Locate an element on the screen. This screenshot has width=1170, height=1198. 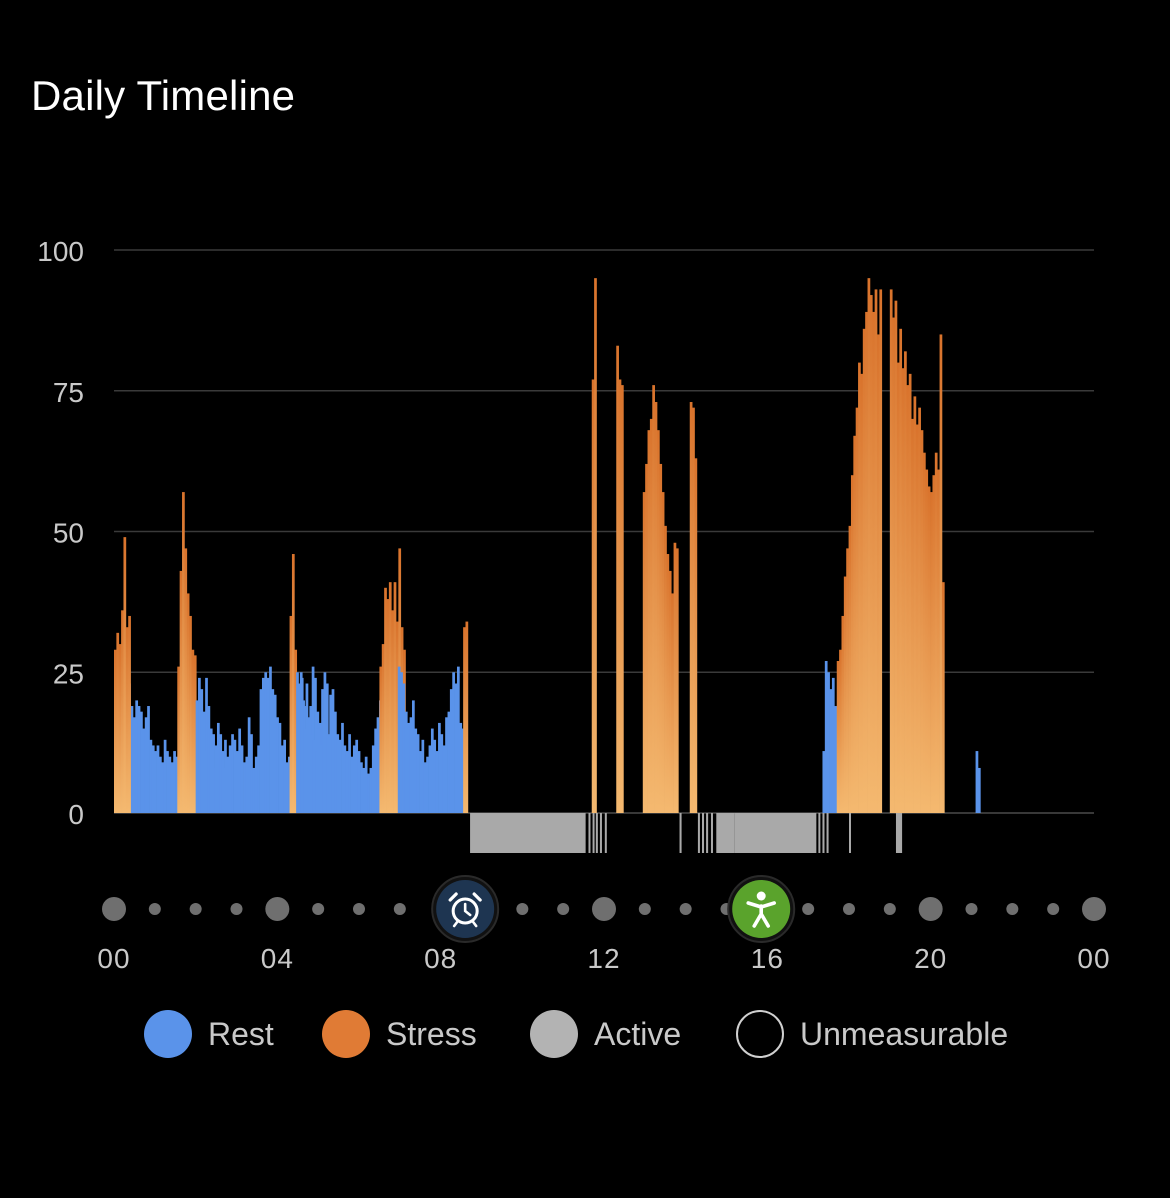
legend-label: Stress is located at coordinates (431, 1033).